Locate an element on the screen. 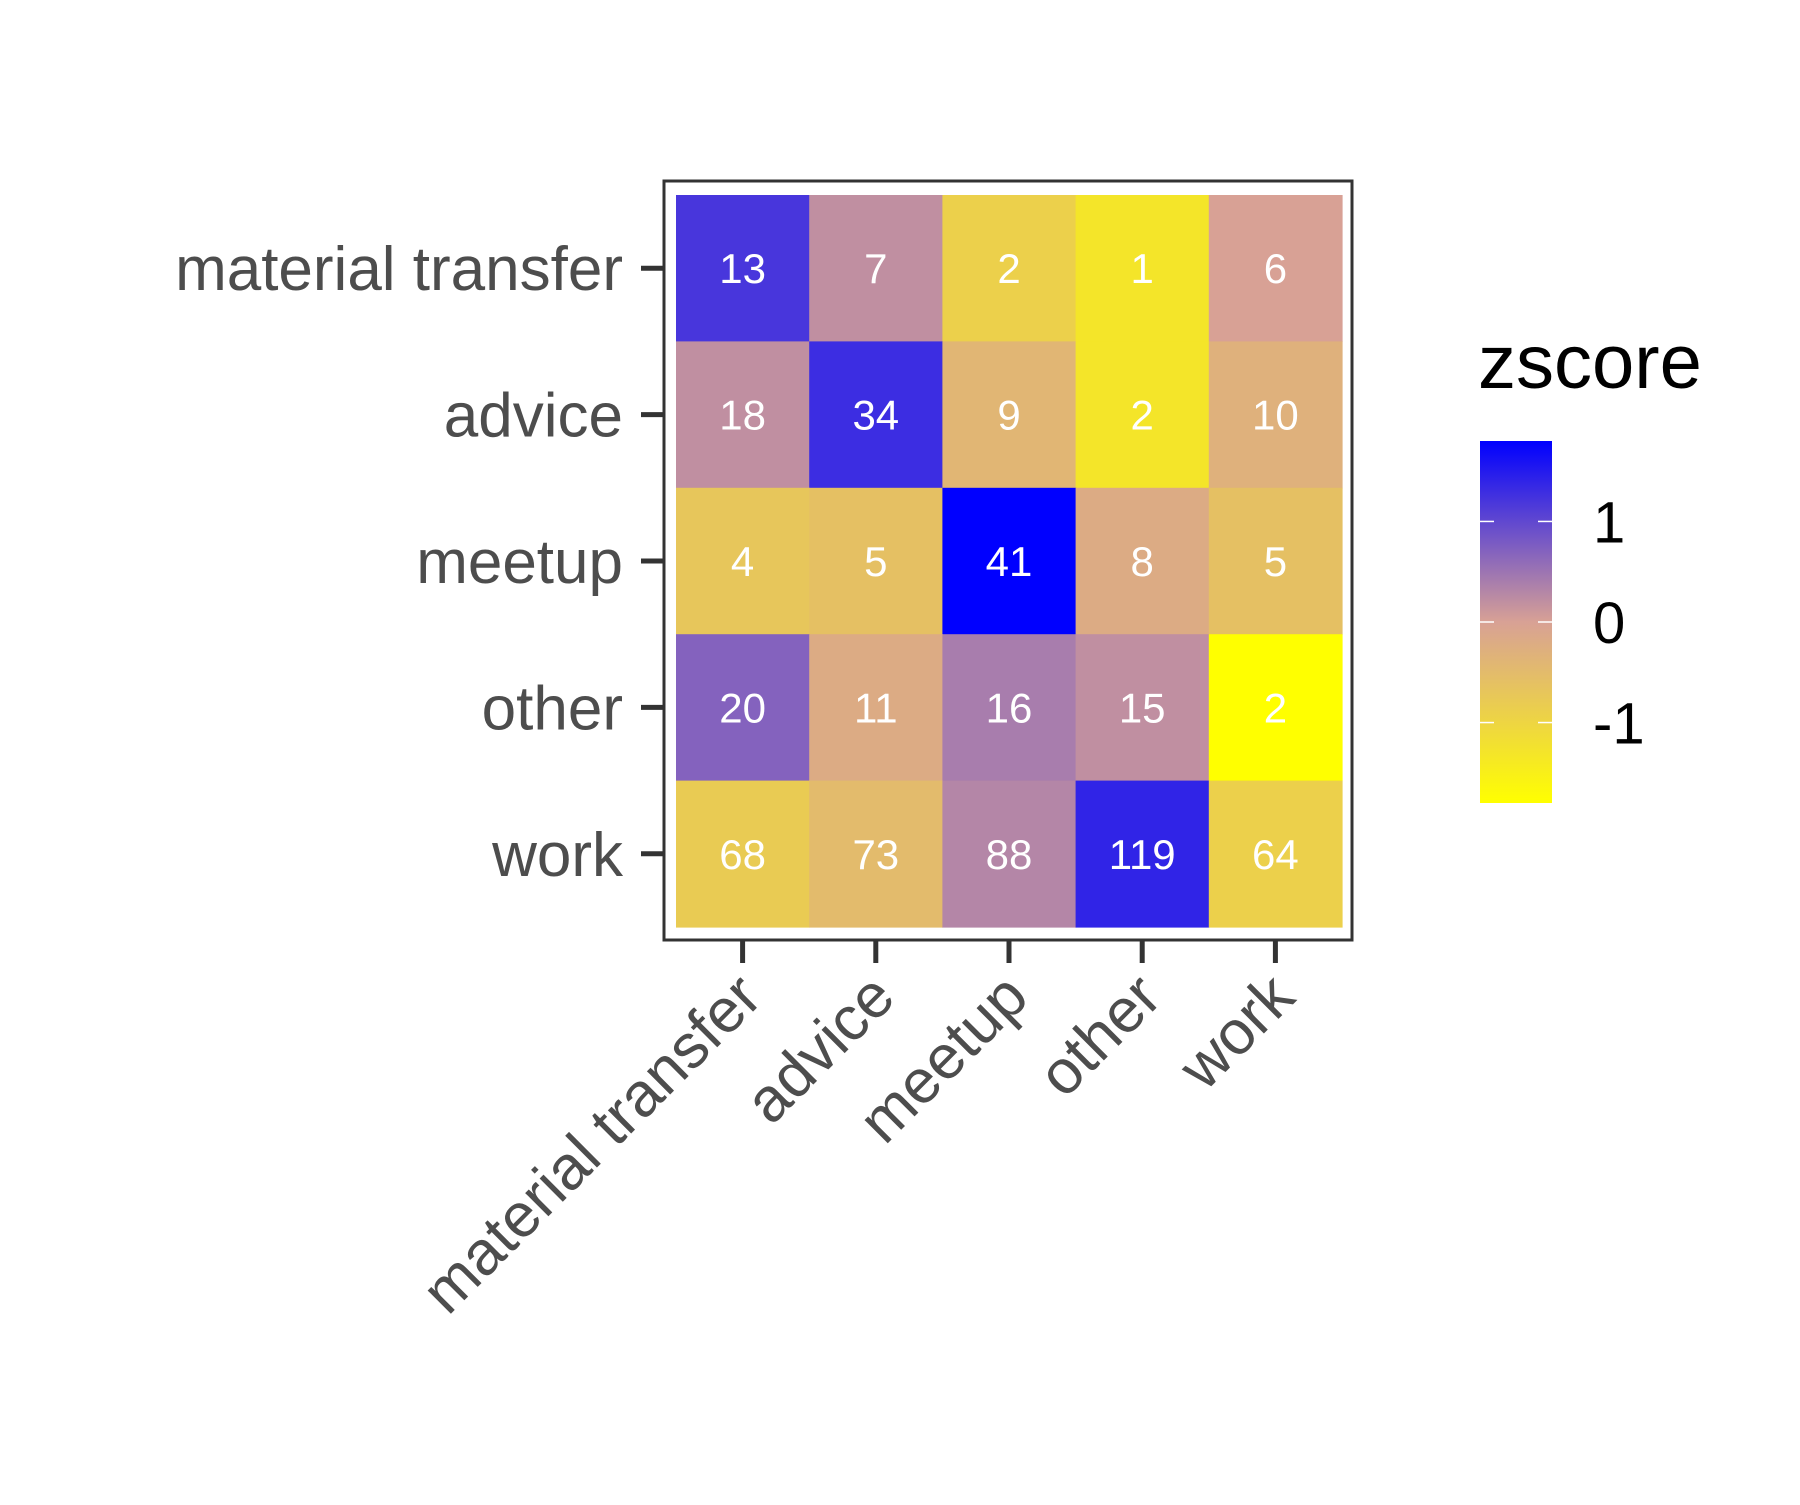 This screenshot has width=1800, height=1505. cell-count-label: 16 is located at coordinates (1009, 707).